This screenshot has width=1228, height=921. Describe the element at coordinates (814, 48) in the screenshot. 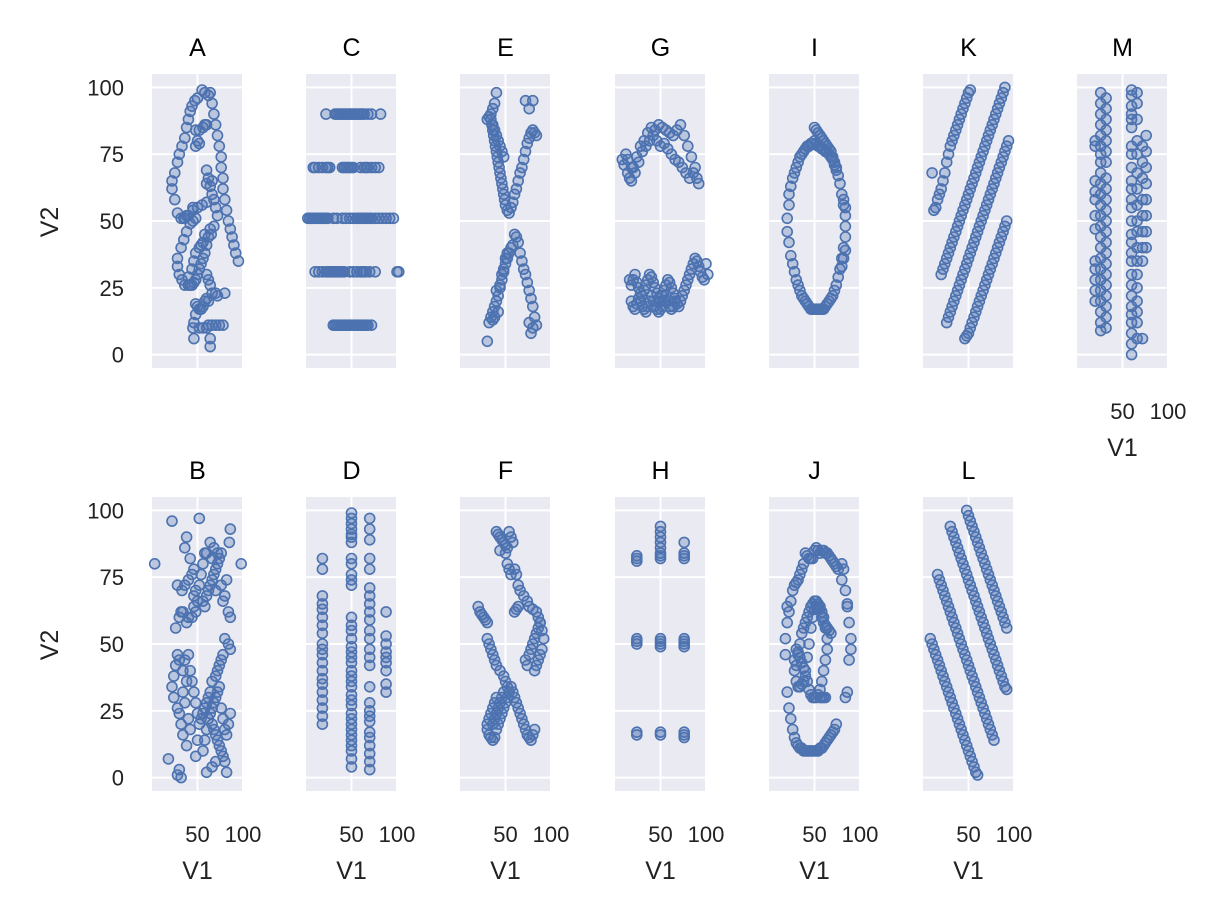

I see `panel-title: I` at that location.